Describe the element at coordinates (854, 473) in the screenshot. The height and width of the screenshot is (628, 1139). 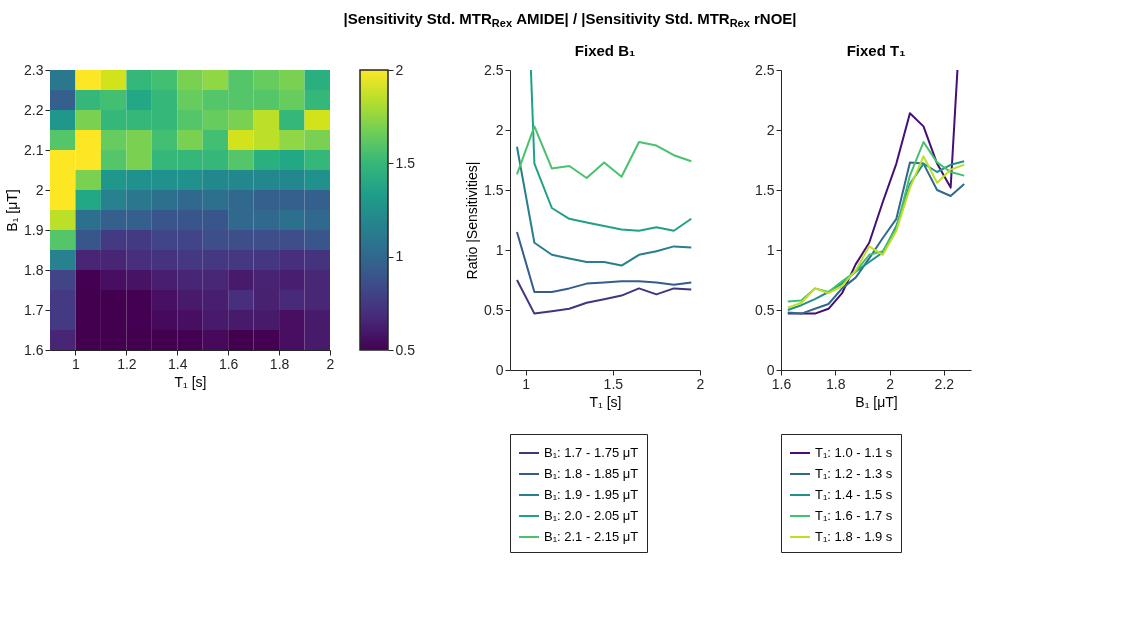
I see `legend-label: T₁: 1.2 - 1.3 s` at that location.